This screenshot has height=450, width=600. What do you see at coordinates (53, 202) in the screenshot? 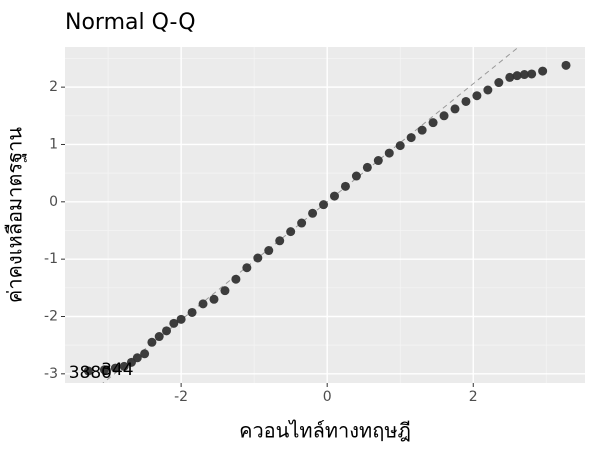
I see `y-tick-label: 0` at bounding box center [53, 202].